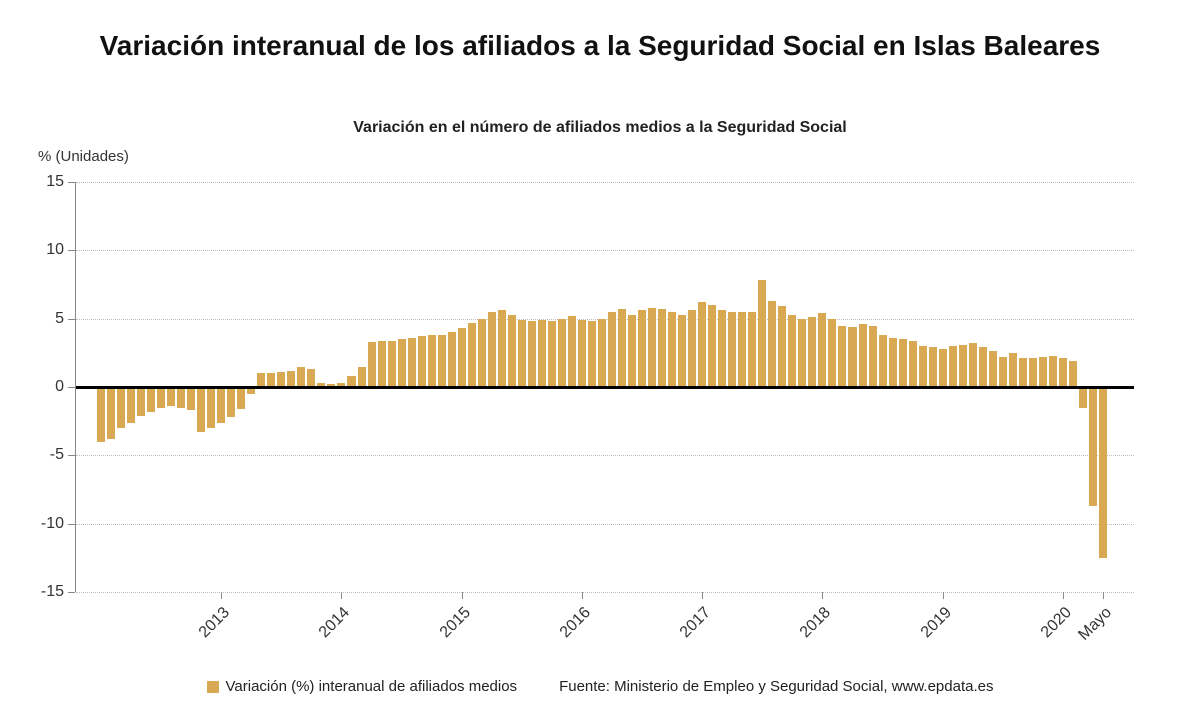 Image resolution: width=1200 pixels, height=705 pixels. I want to click on x-tick-label: 2019, so click(936, 623).